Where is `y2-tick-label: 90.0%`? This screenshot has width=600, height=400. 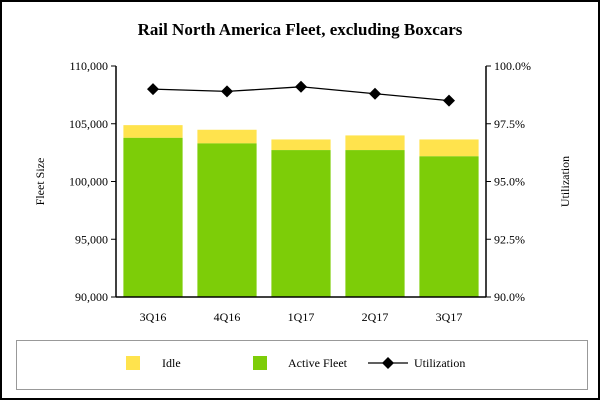
y2-tick-label: 90.0% is located at coordinates (509, 297).